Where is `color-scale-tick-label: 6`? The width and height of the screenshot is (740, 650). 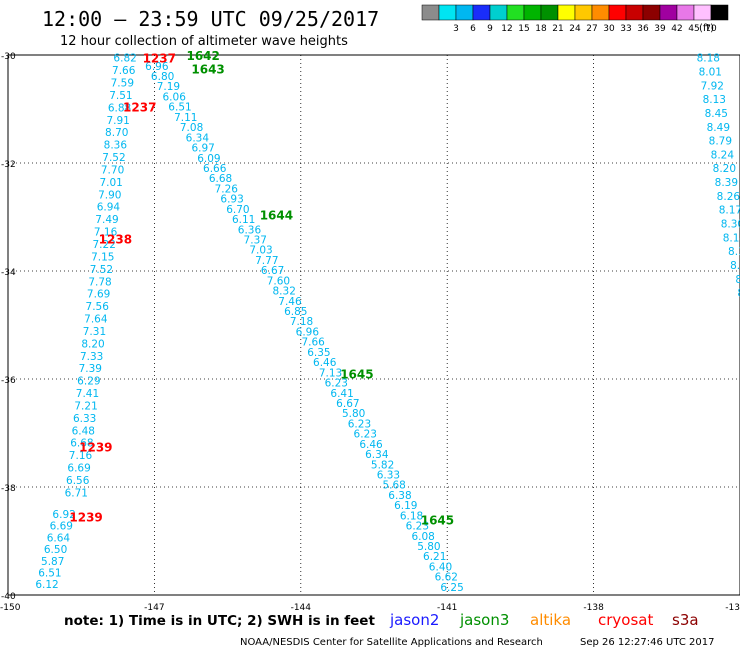 color-scale-tick-label: 6 is located at coordinates (473, 29).